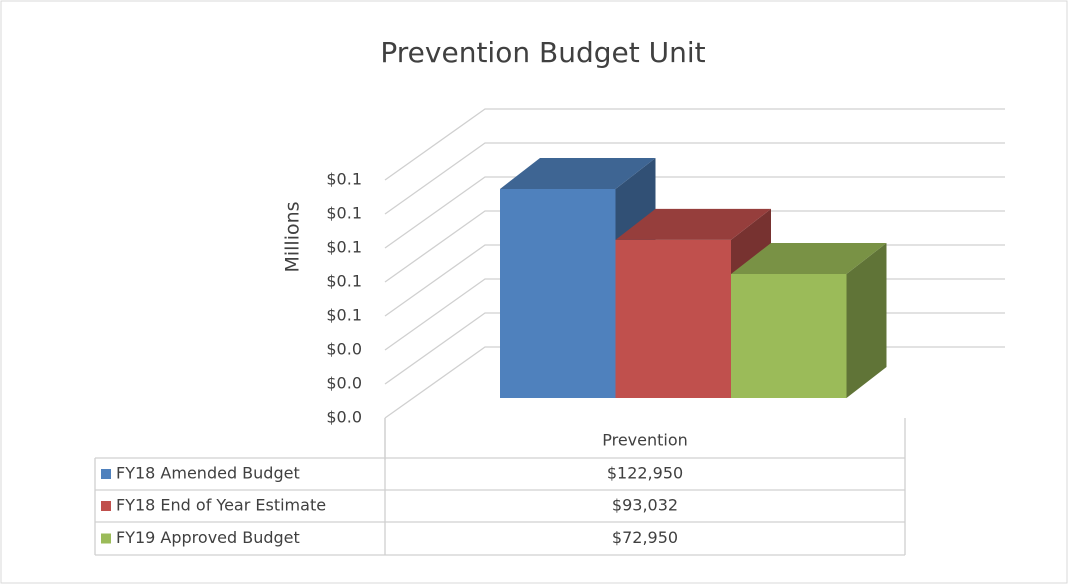 The width and height of the screenshot is (1068, 588). Describe the element at coordinates (293, 236) in the screenshot. I see `y-axis-label: Millions` at that location.